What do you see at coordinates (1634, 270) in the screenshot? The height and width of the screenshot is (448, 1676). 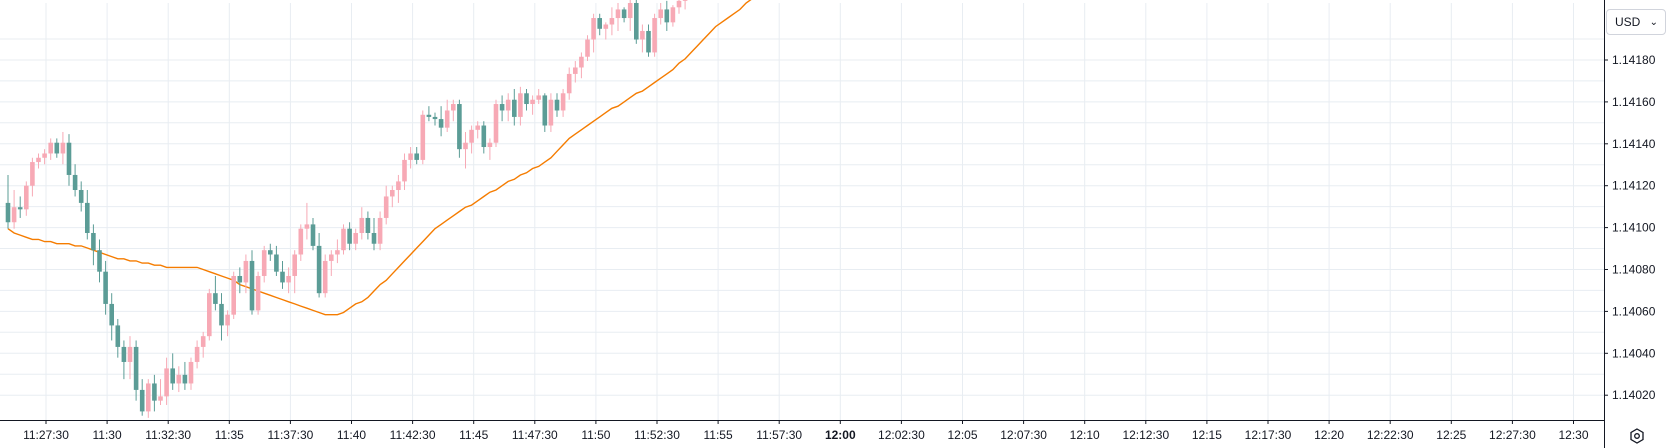 I see `y-tick-label: 1.14080` at bounding box center [1634, 270].